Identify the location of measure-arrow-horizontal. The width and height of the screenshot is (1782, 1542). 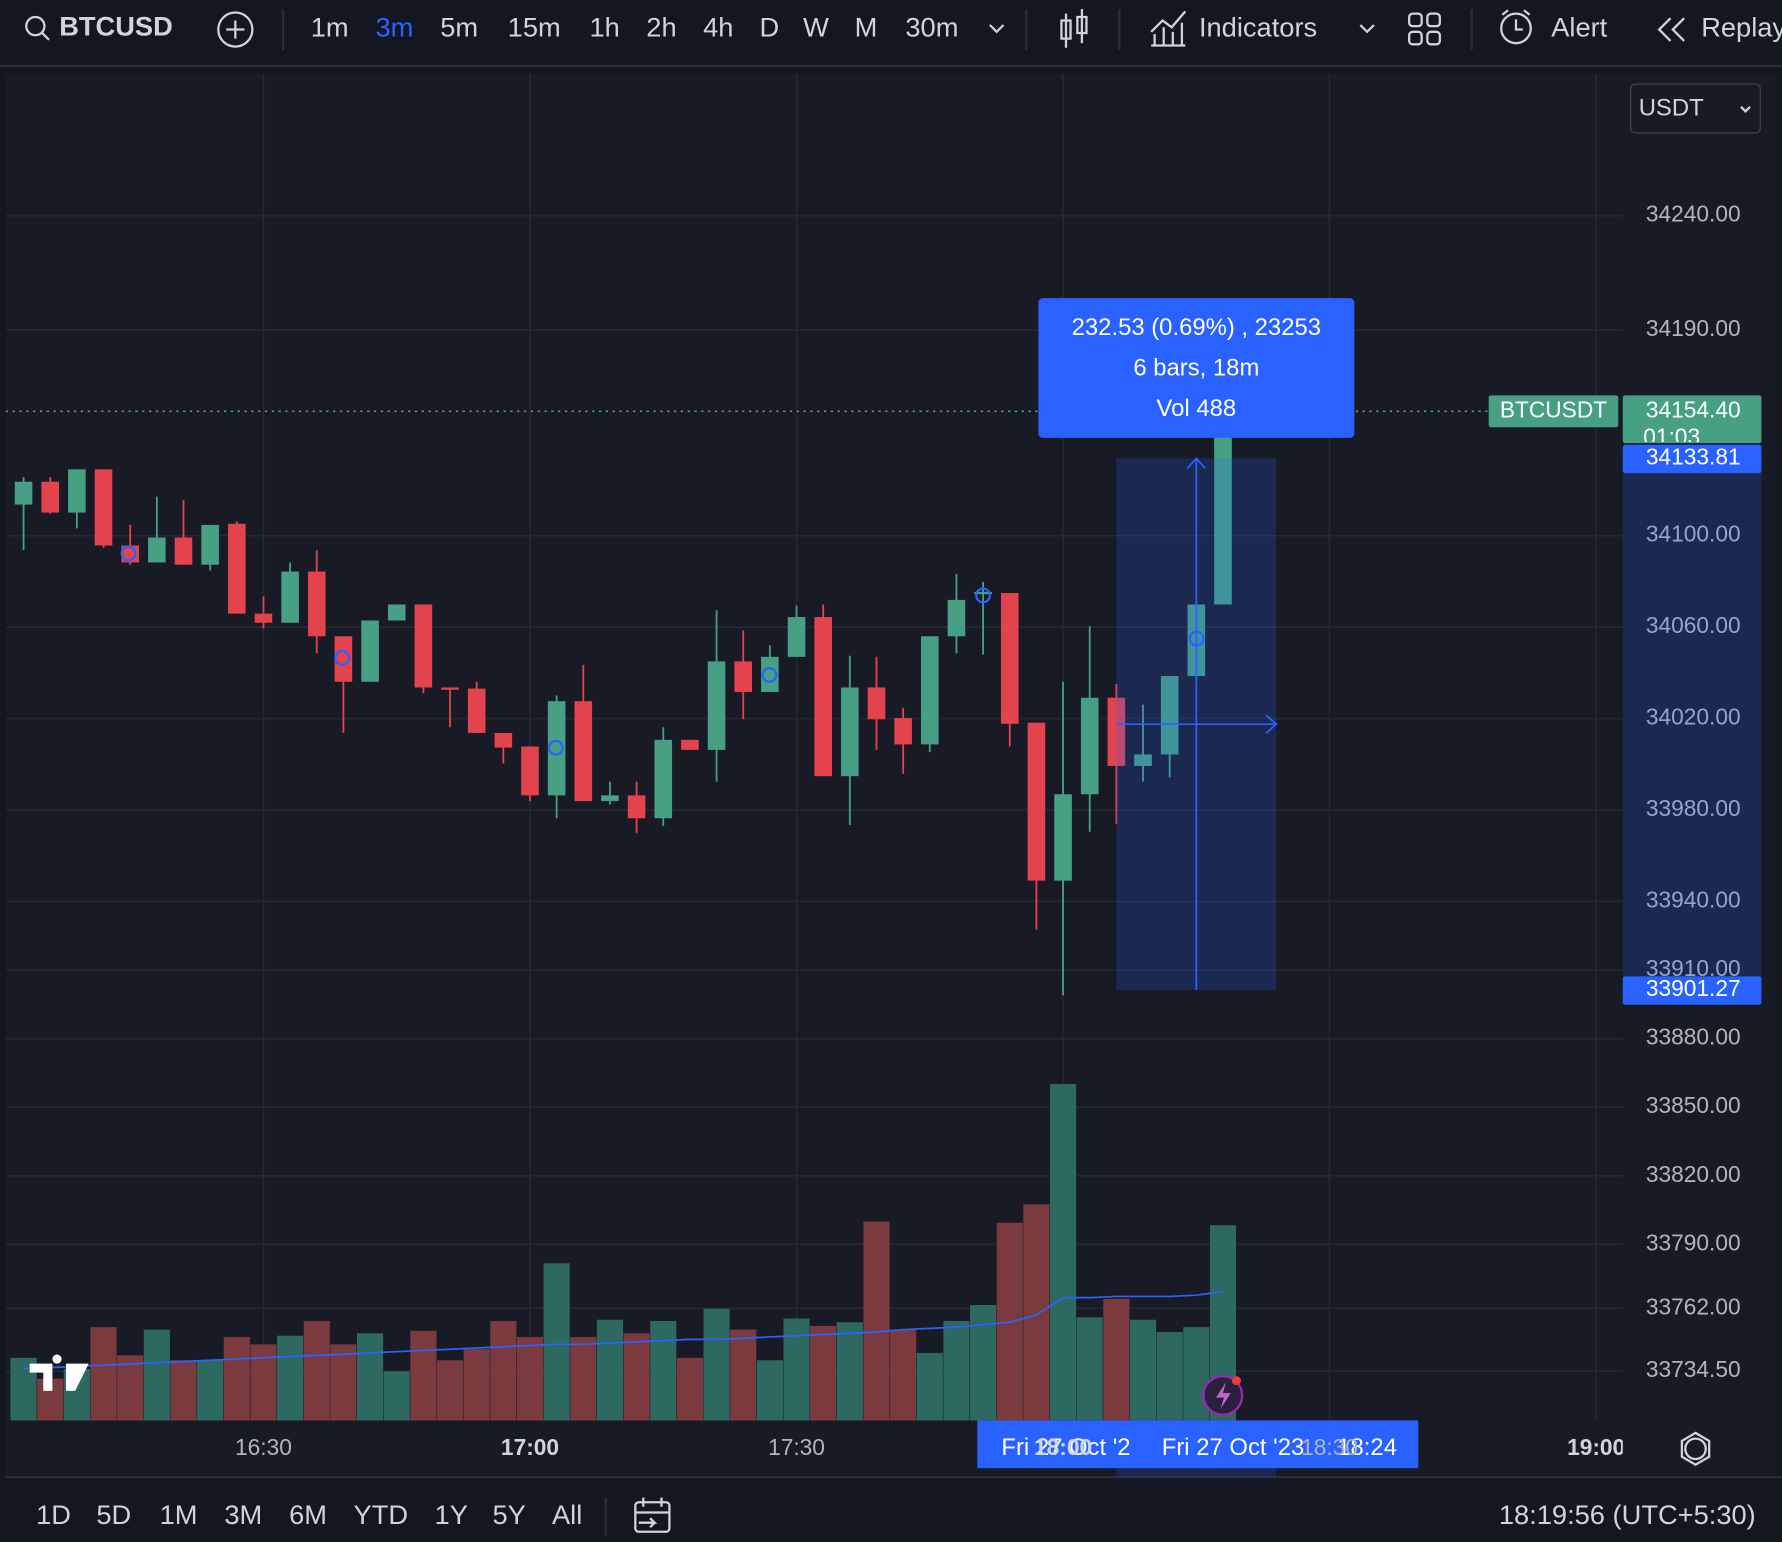
(1197, 724).